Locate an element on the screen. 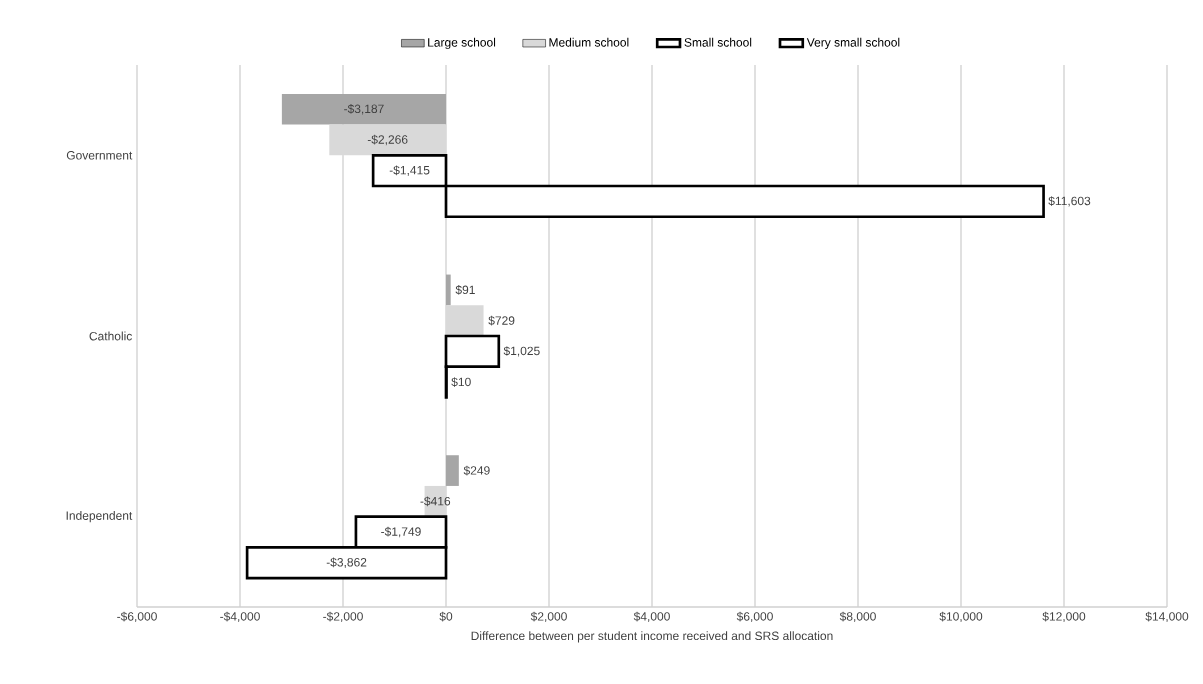 The width and height of the screenshot is (1203, 684). data-label: -$3,862 is located at coordinates (346, 562).